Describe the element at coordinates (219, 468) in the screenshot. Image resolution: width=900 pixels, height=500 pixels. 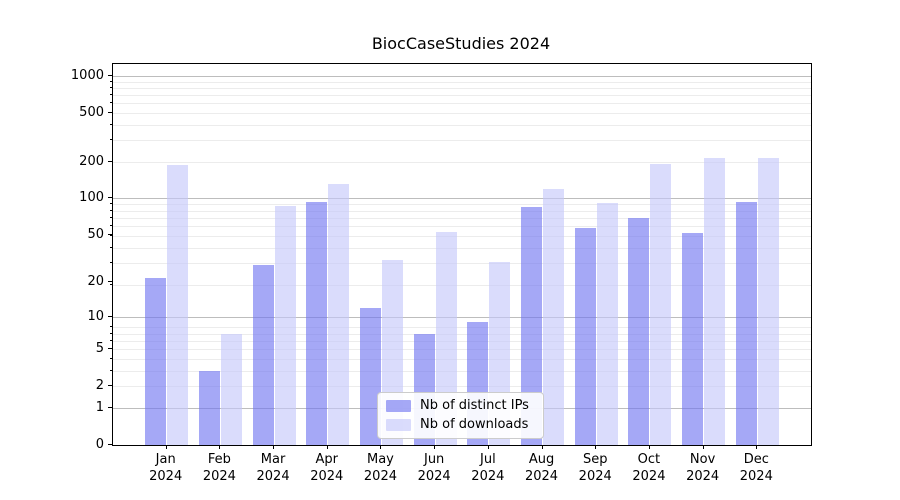
I see `x-tick-label: Feb 2024` at that location.